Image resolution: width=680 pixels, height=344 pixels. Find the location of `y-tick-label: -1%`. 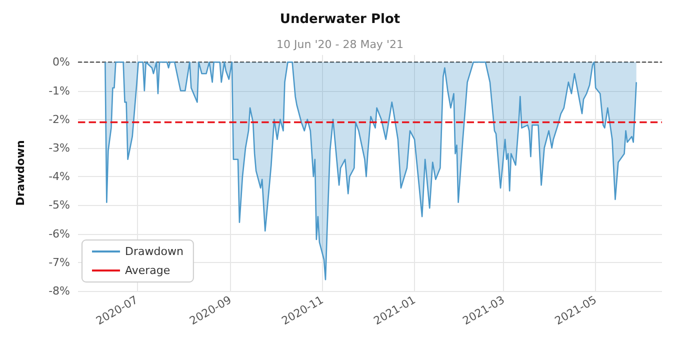

y-tick-label: -1% is located at coordinates (59, 91).